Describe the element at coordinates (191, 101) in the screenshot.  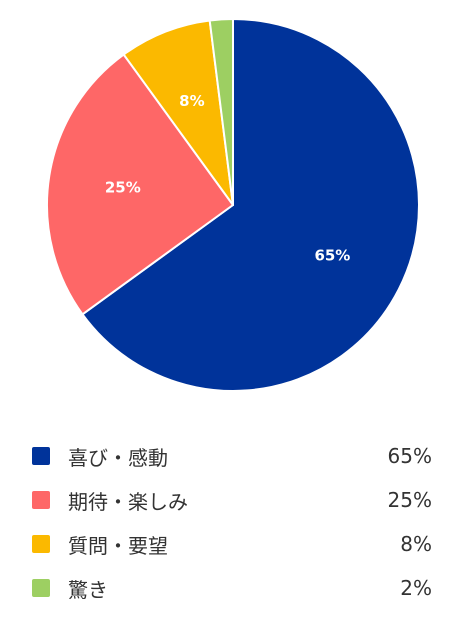
I see `pie-slice-label: 8%` at that location.